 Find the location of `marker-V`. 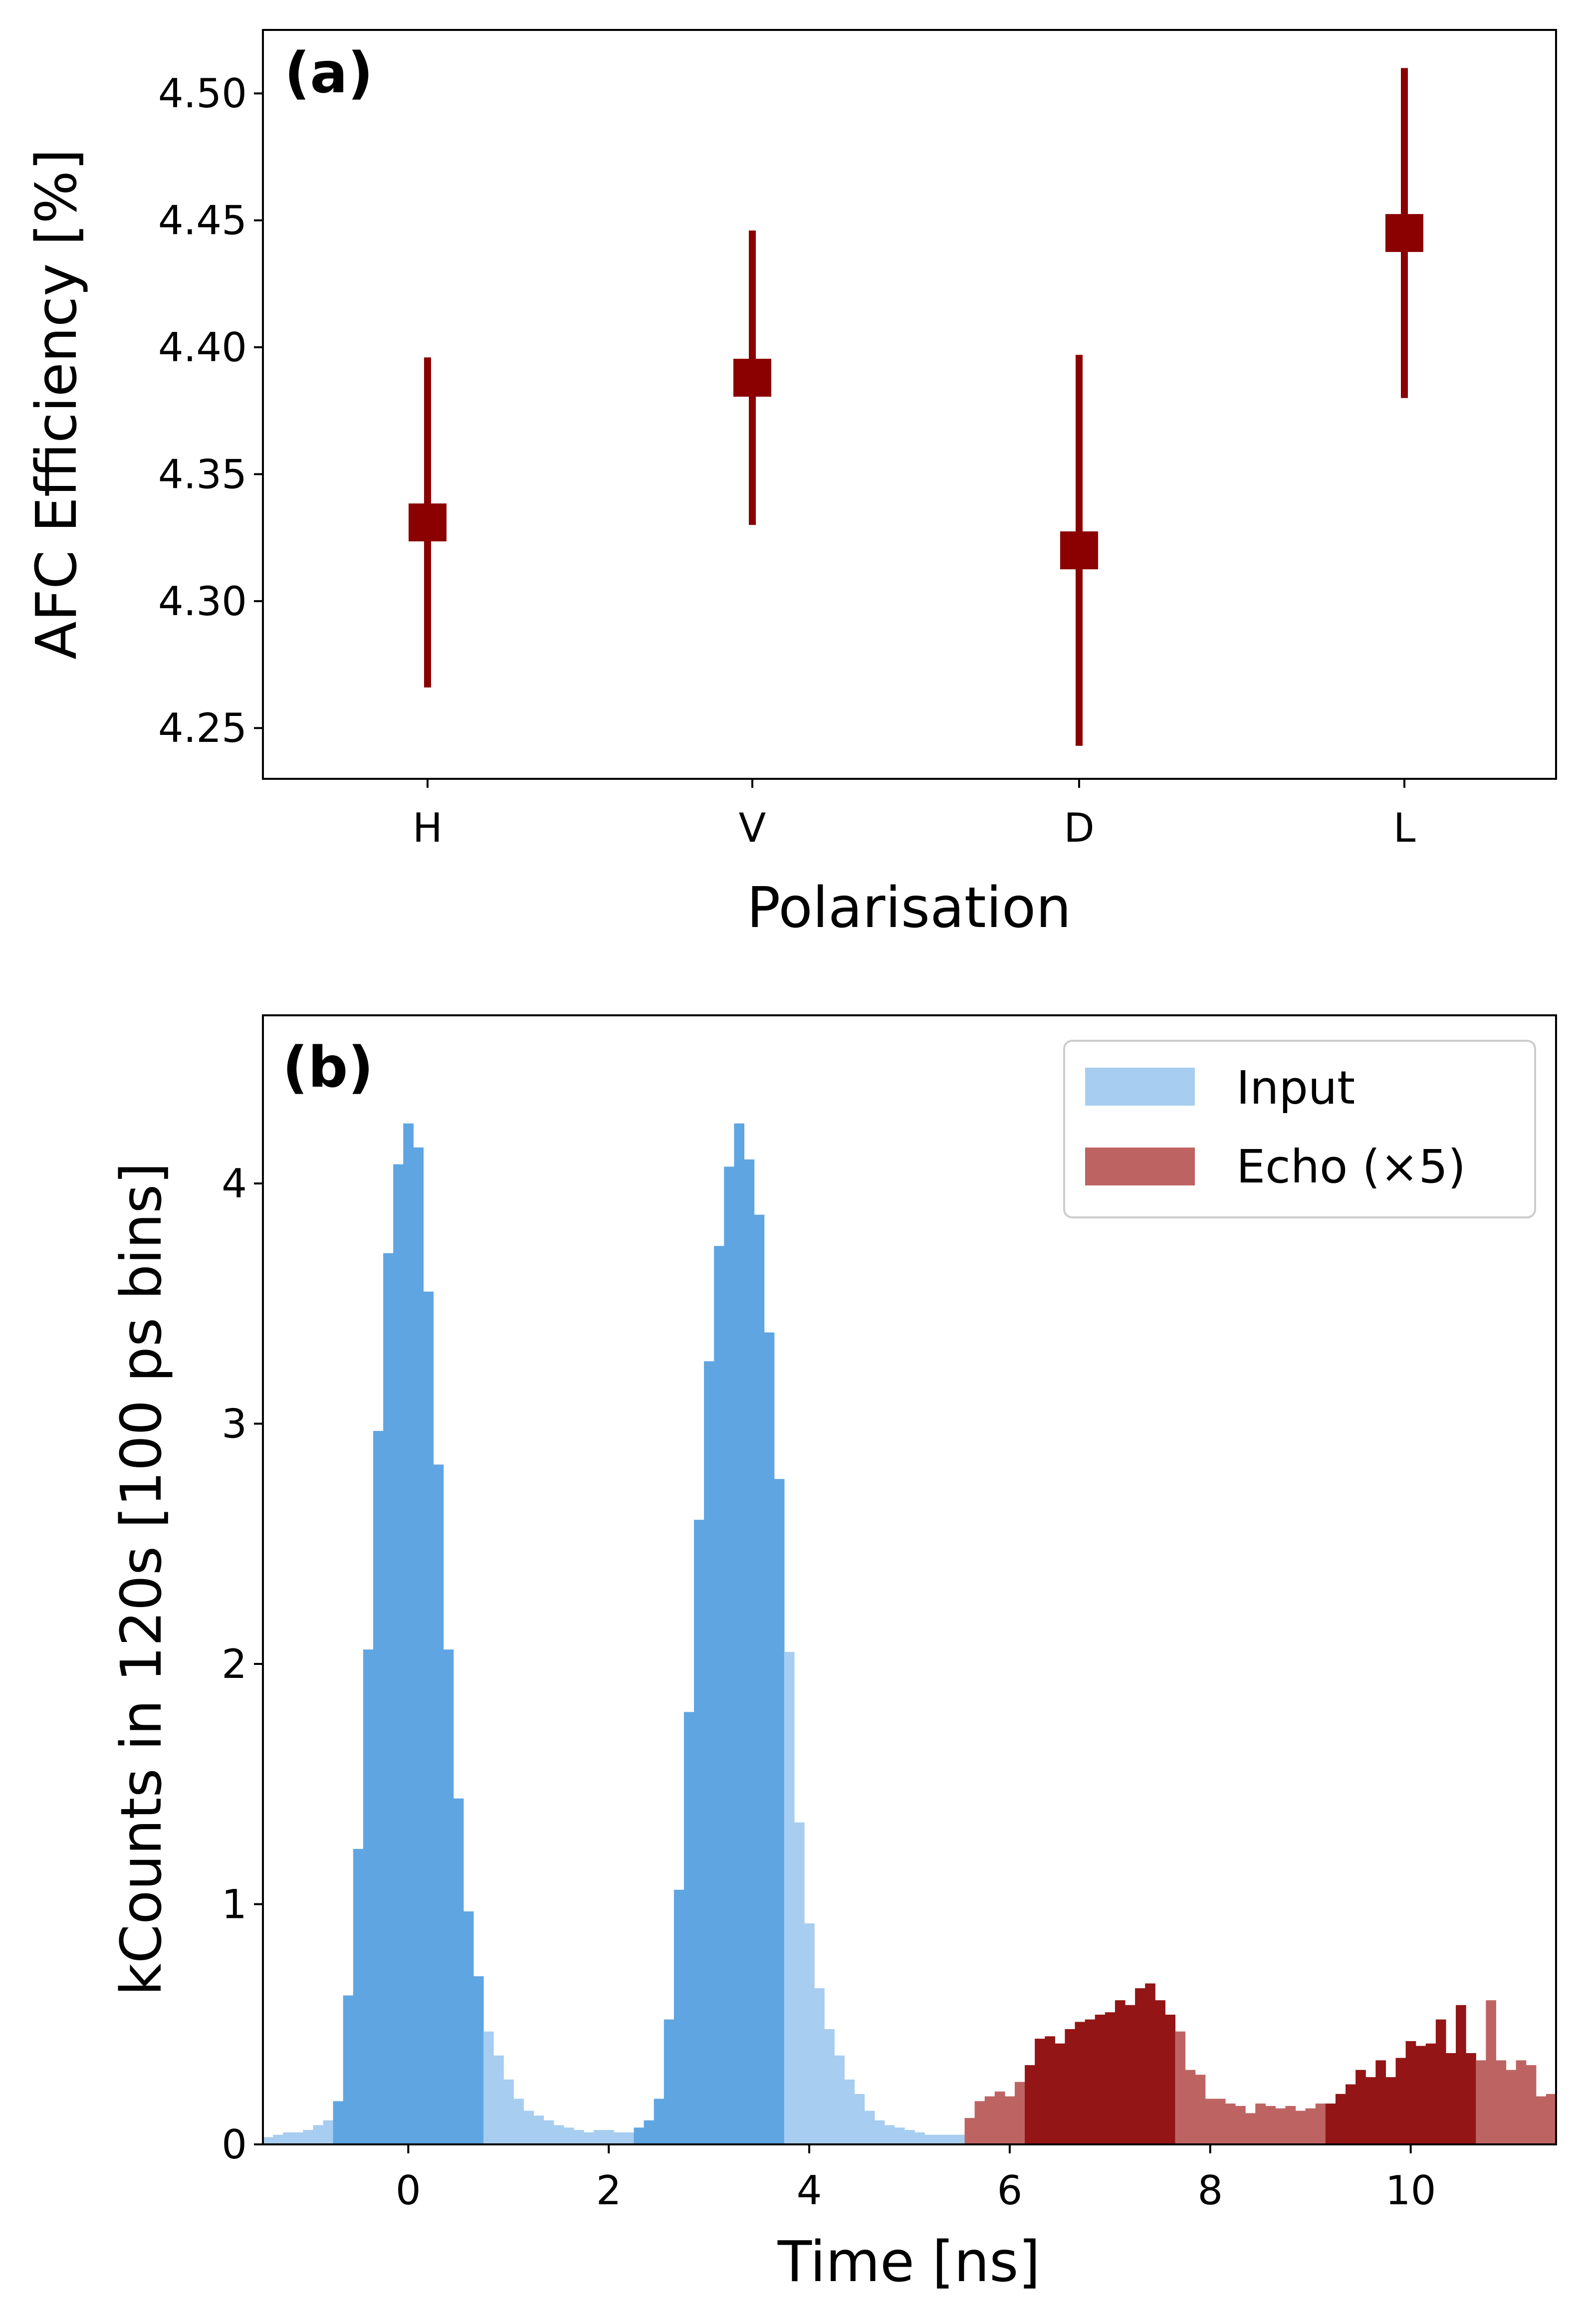

marker-V is located at coordinates (752, 378).